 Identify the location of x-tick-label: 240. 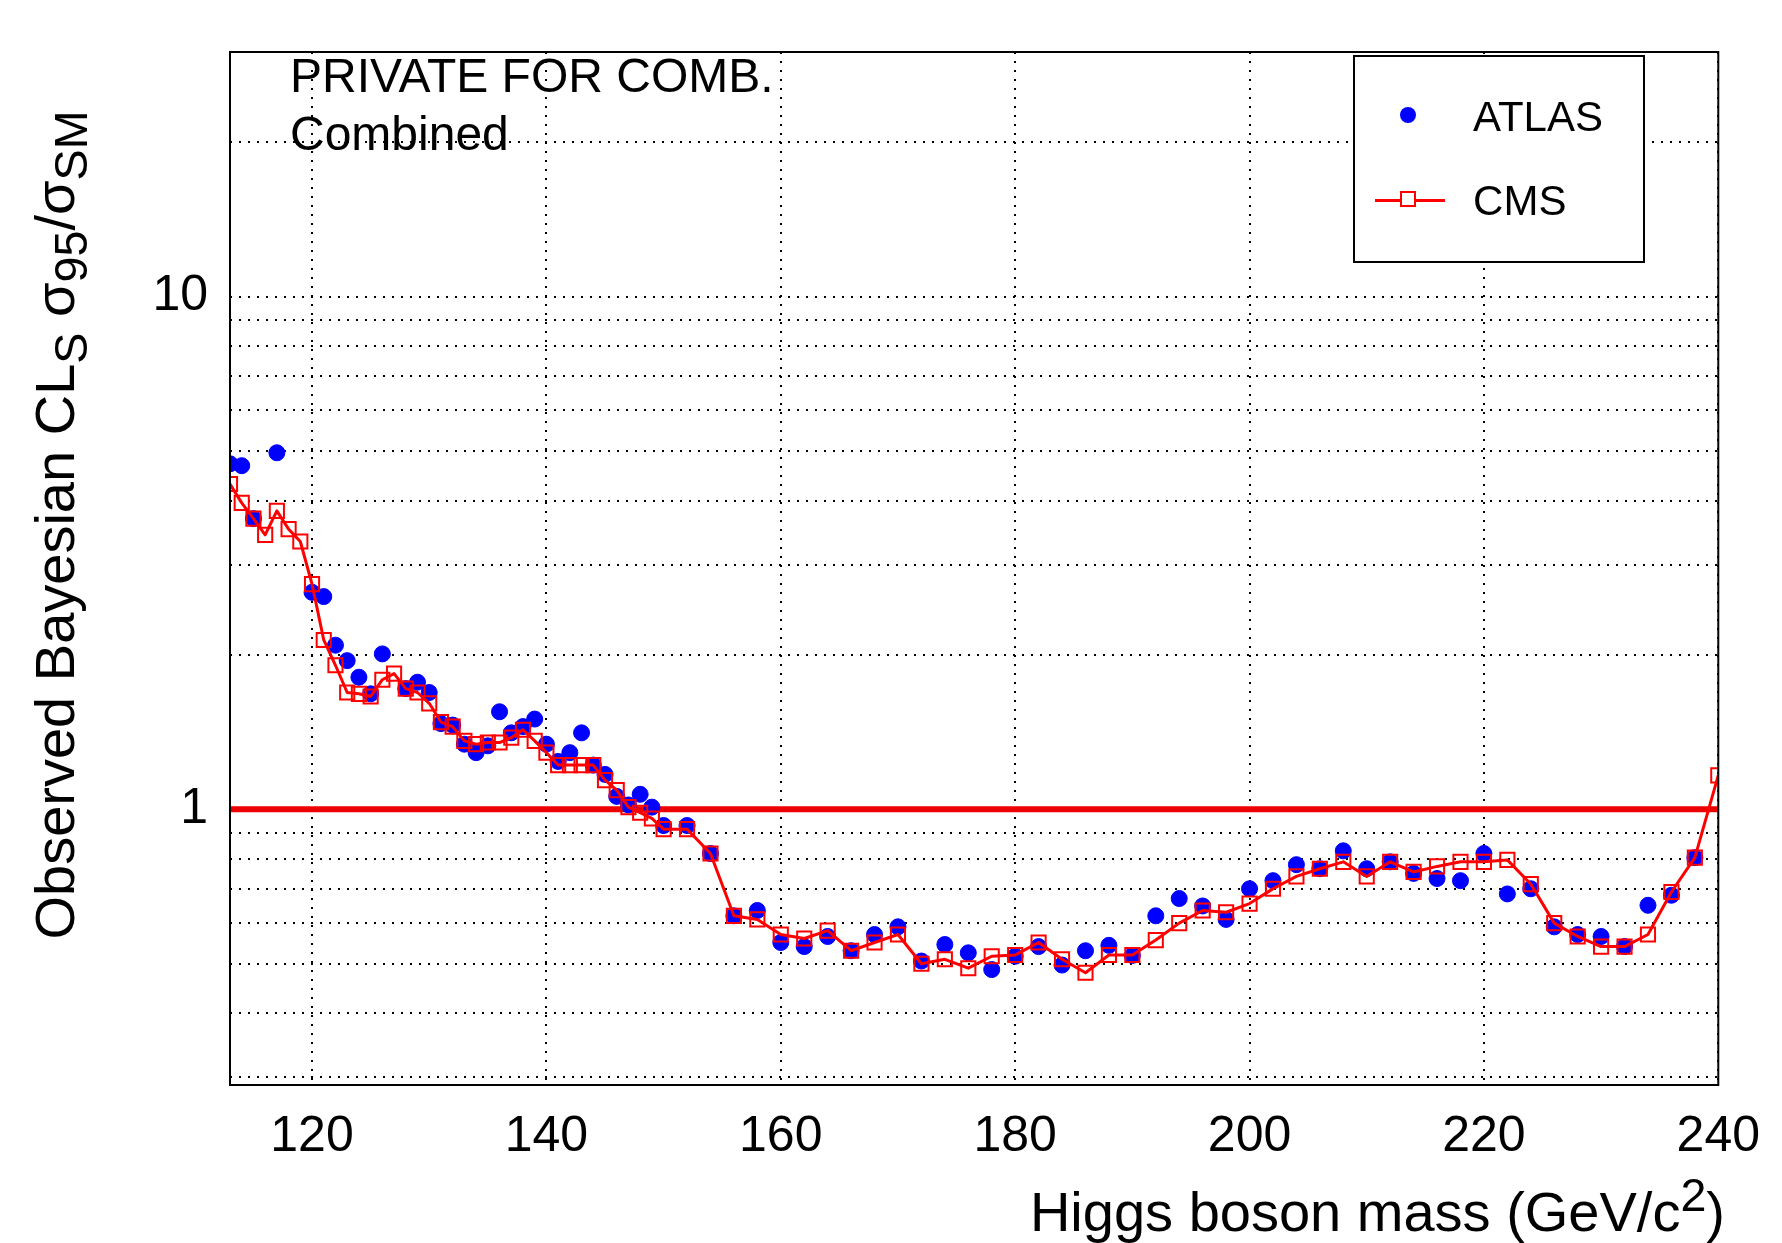
(1718, 1133).